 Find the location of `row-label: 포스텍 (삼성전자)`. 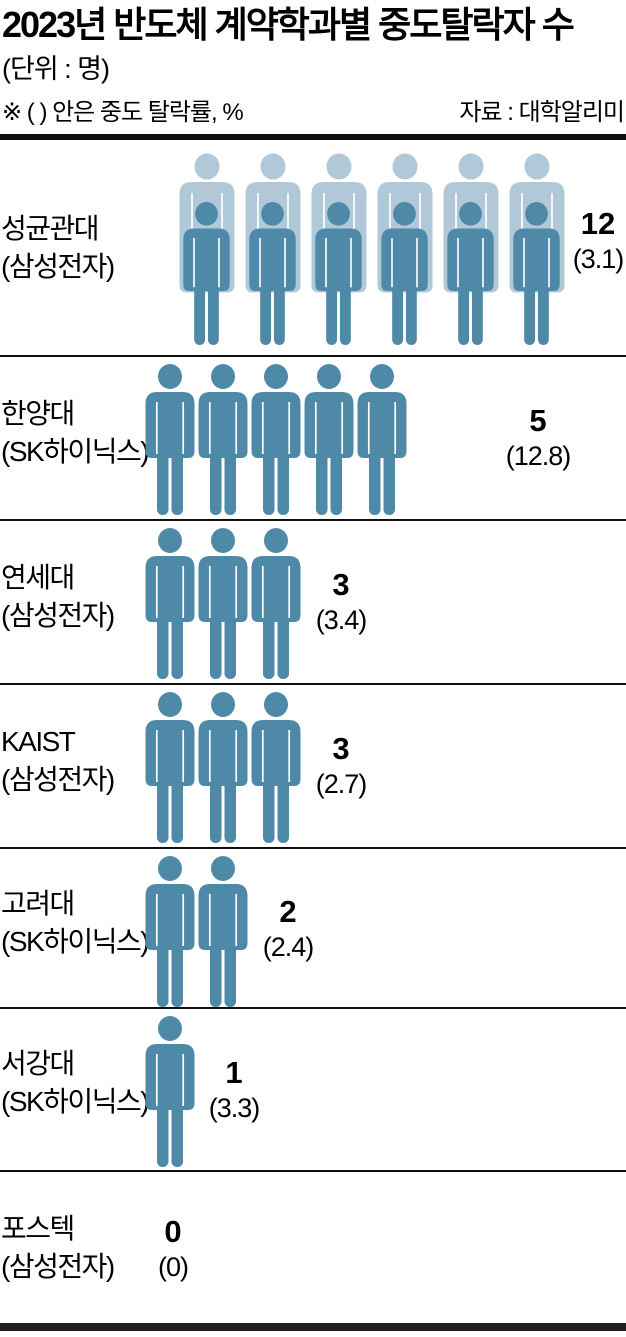

row-label: 포스텍 (삼성전자) is located at coordinates (58, 1248).